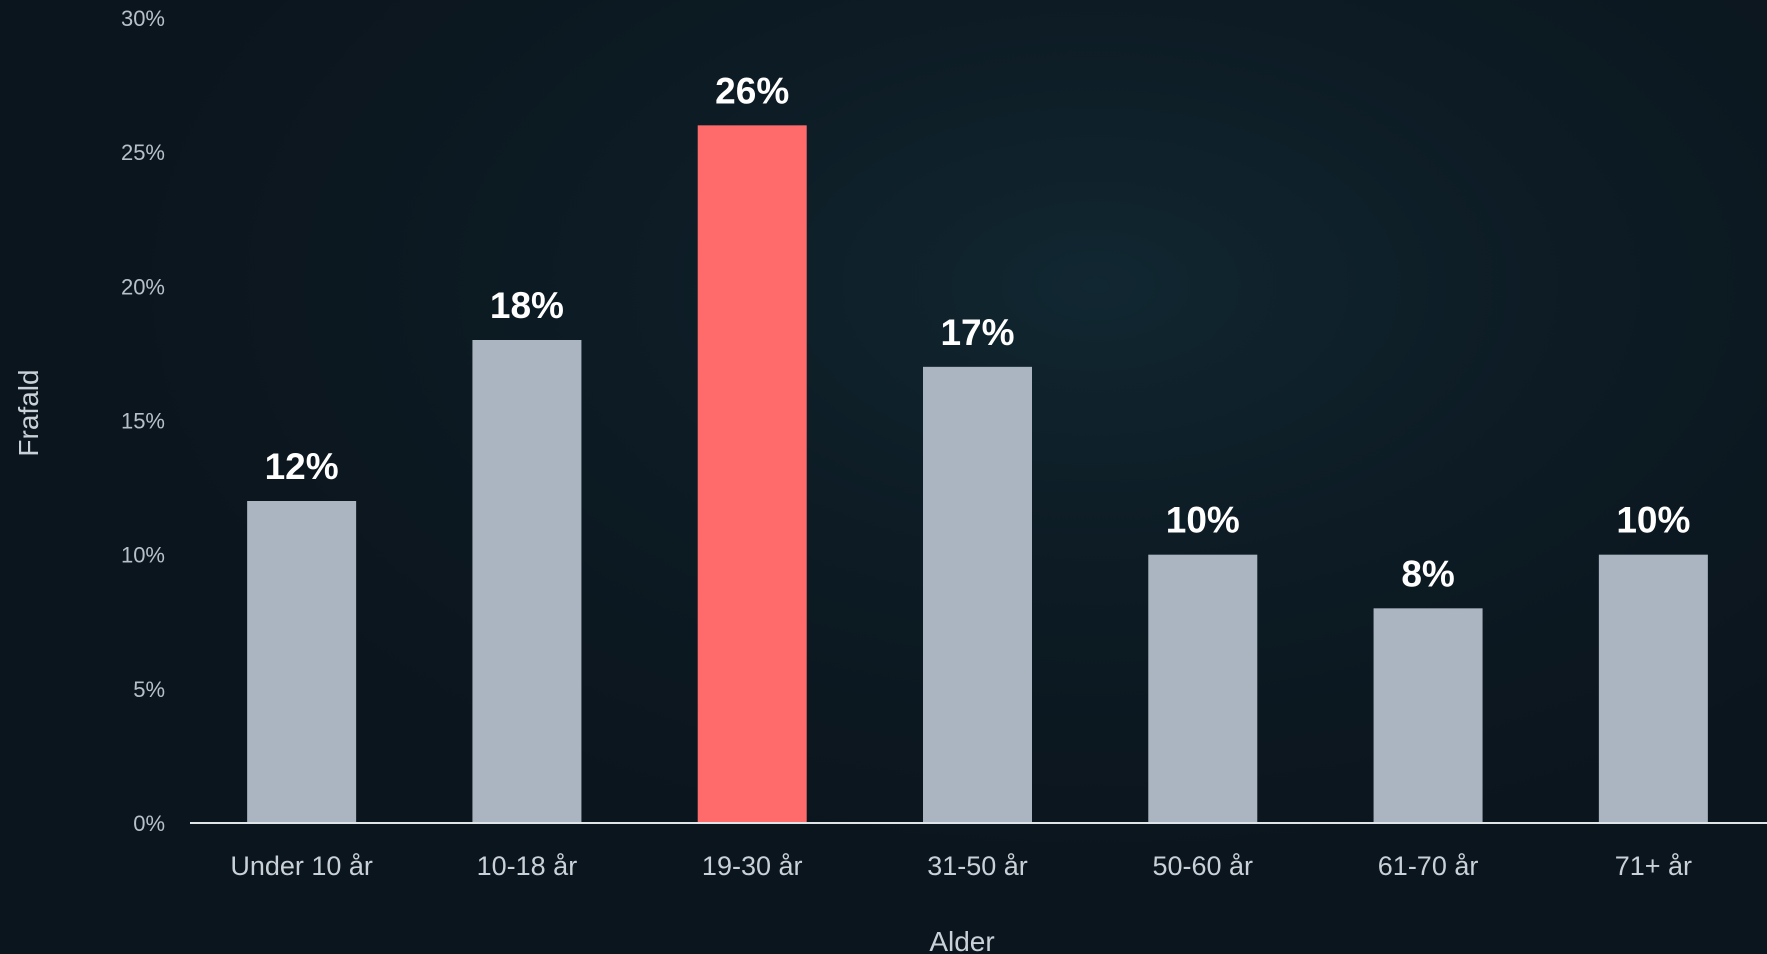 This screenshot has height=954, width=1767. Describe the element at coordinates (143, 555) in the screenshot. I see `y-tick-label: 10%` at that location.